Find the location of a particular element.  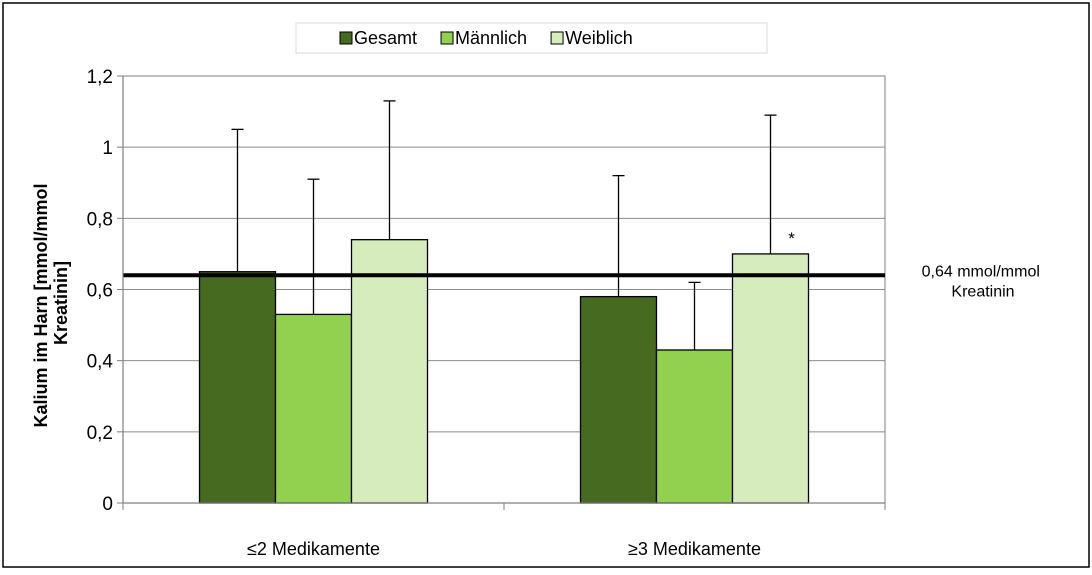

legend-box is located at coordinates (531, 38).